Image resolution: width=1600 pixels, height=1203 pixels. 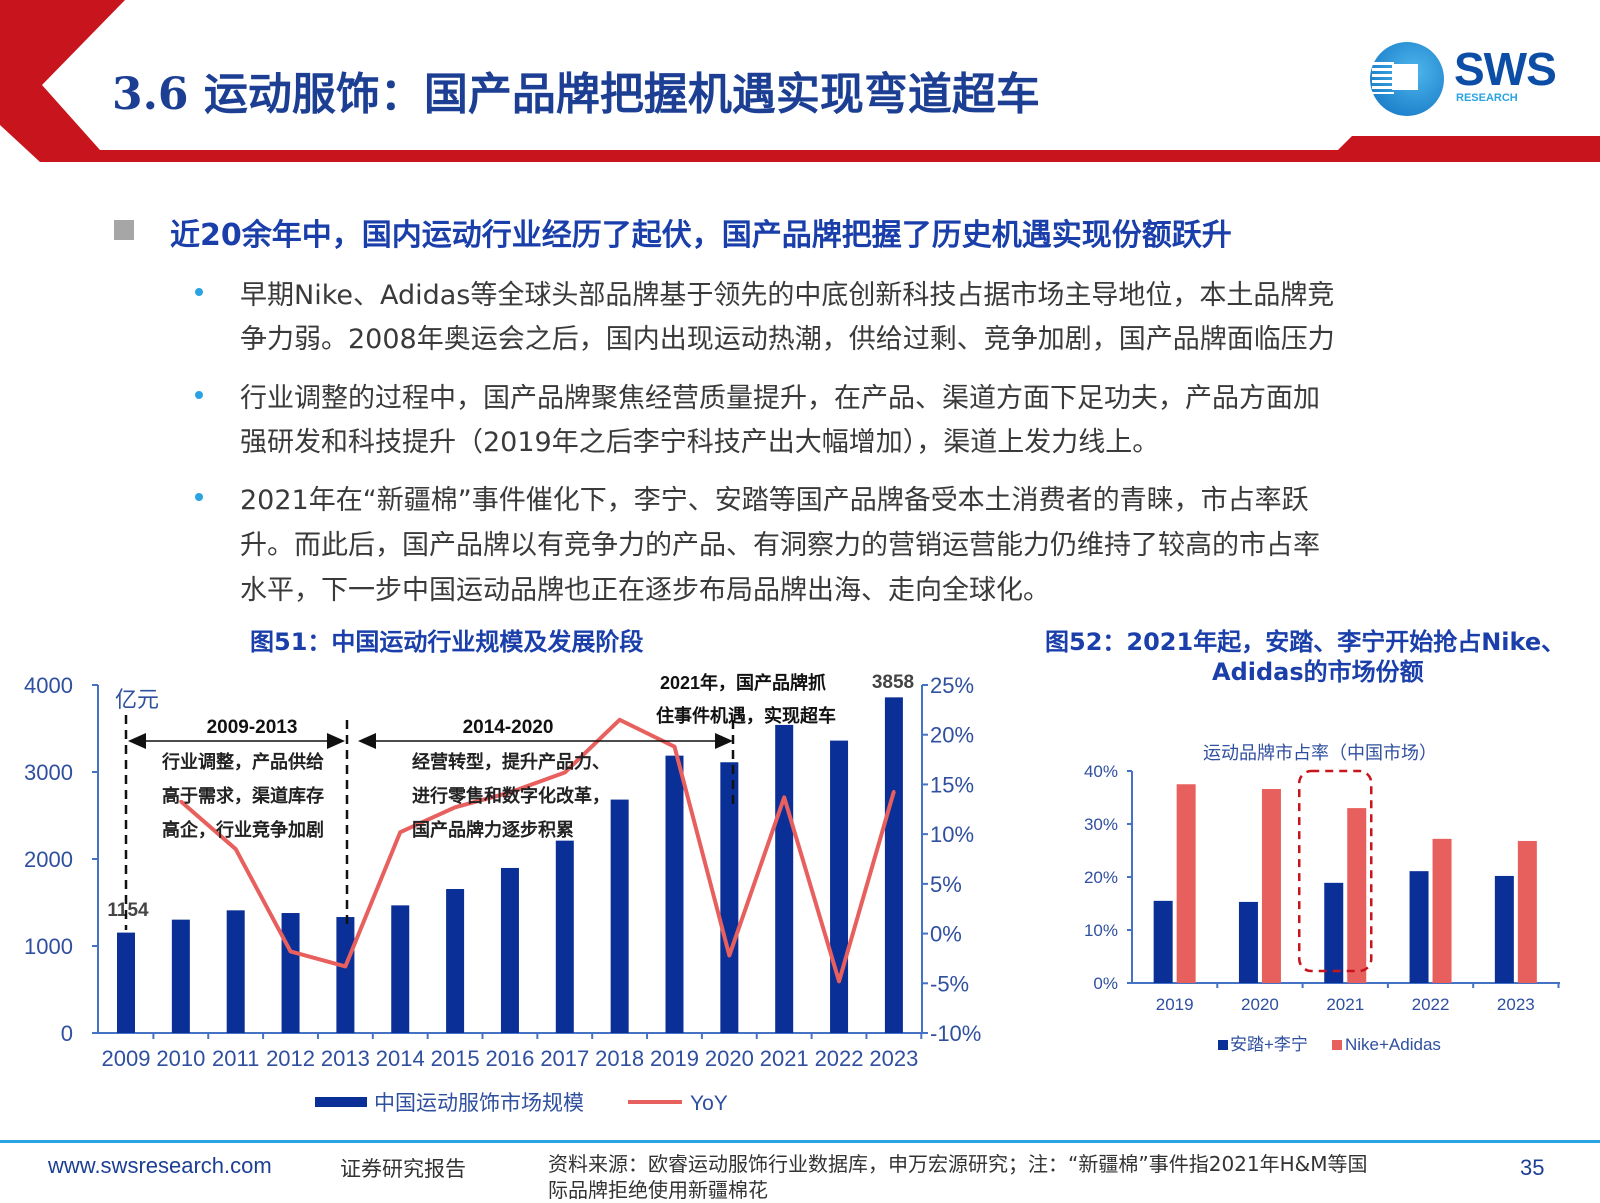 What do you see at coordinates (893, 1058) in the screenshot?
I see `x-tick-label: 2023` at bounding box center [893, 1058].